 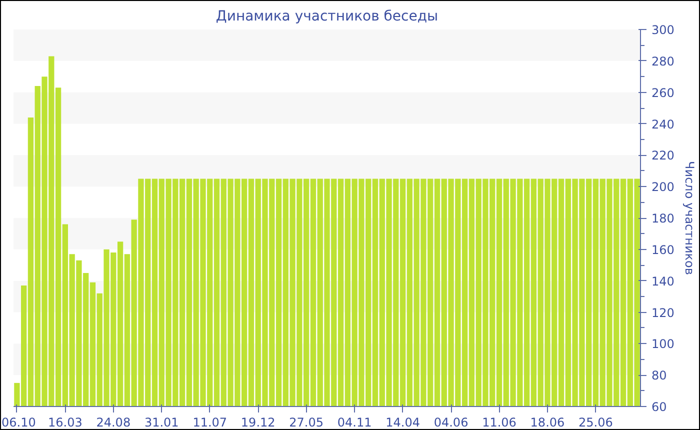 I want to click on x-tick-label: 06.10, so click(x=19, y=423).